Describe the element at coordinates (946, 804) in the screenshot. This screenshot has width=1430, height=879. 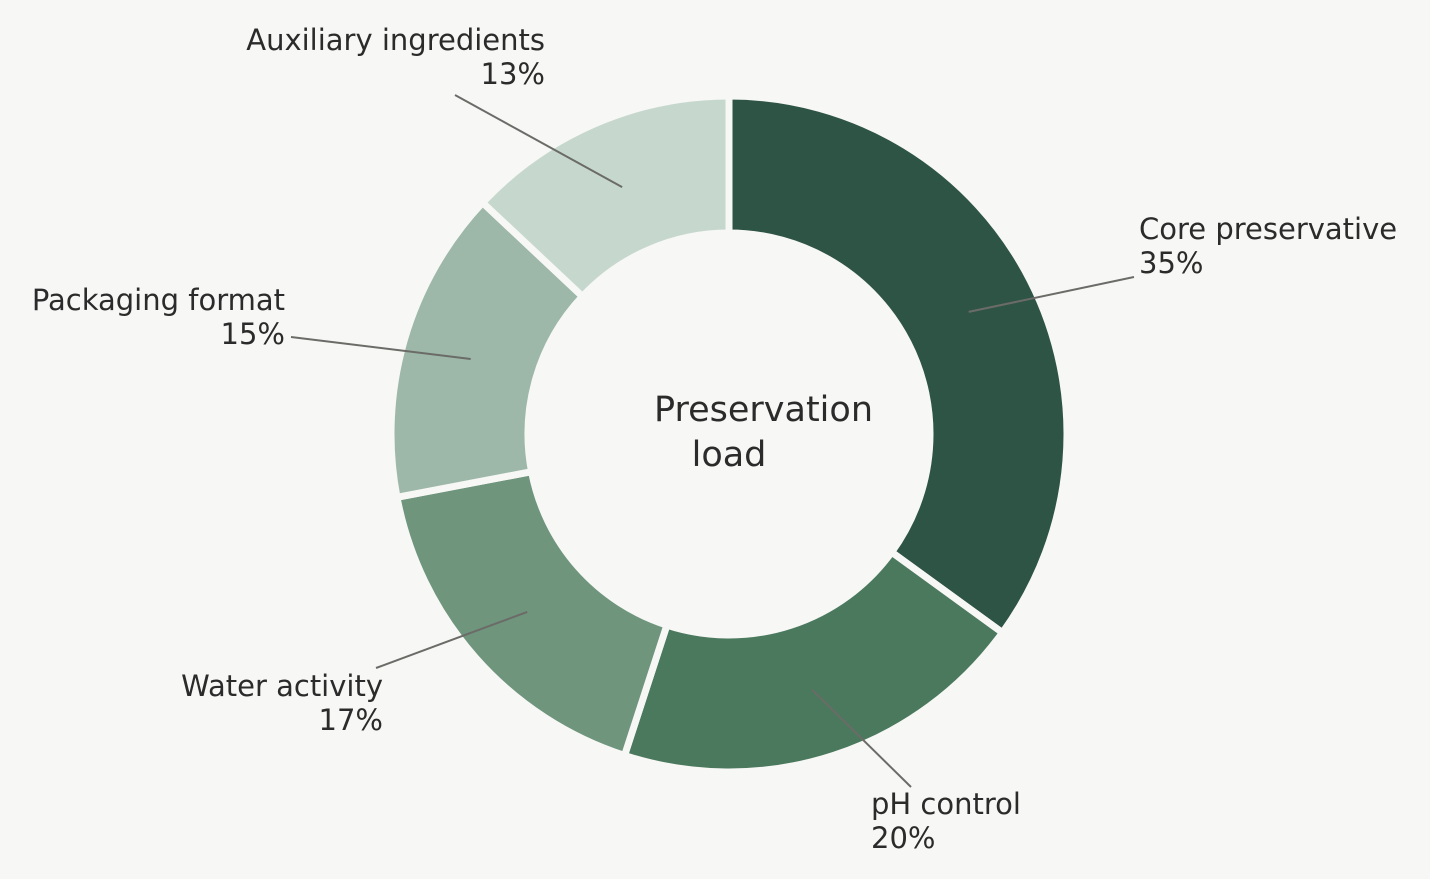
I see `slice-label: pH control` at that location.